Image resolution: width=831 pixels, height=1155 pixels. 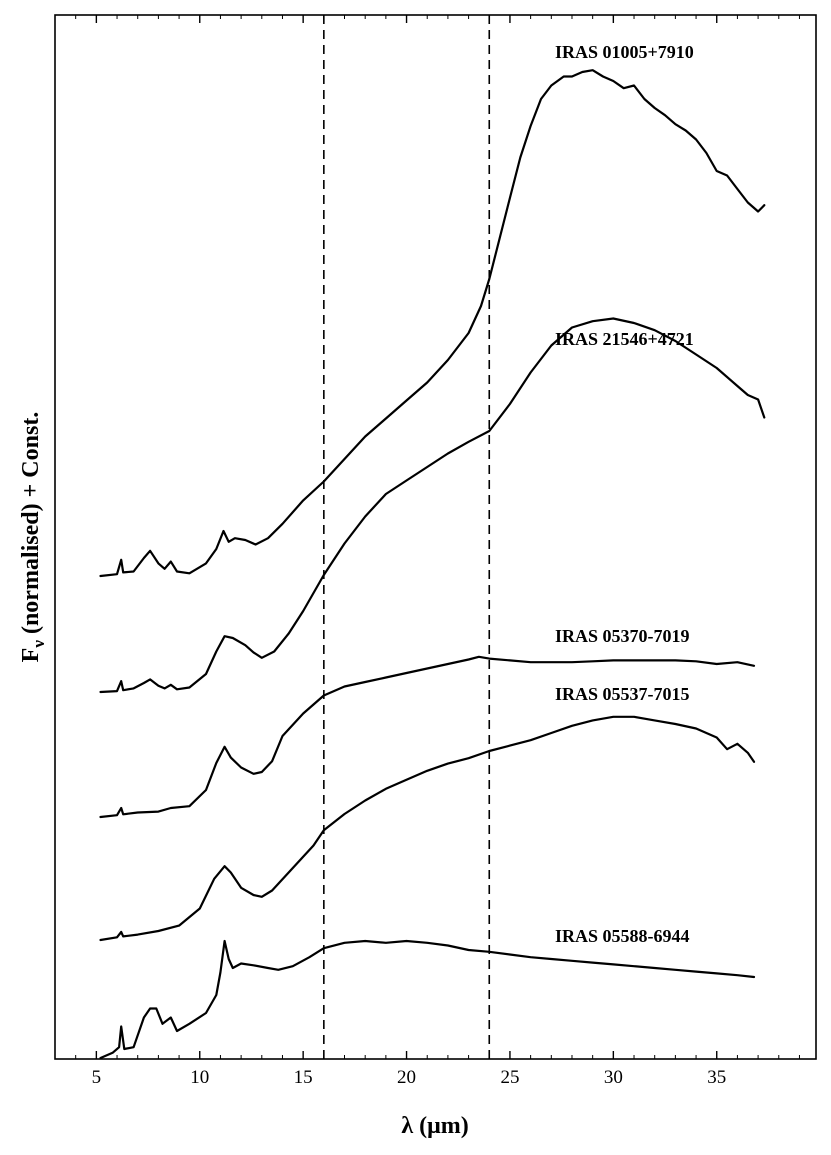 I want to click on series-label-4: IRAS 05537-7015, so click(x=622, y=694).